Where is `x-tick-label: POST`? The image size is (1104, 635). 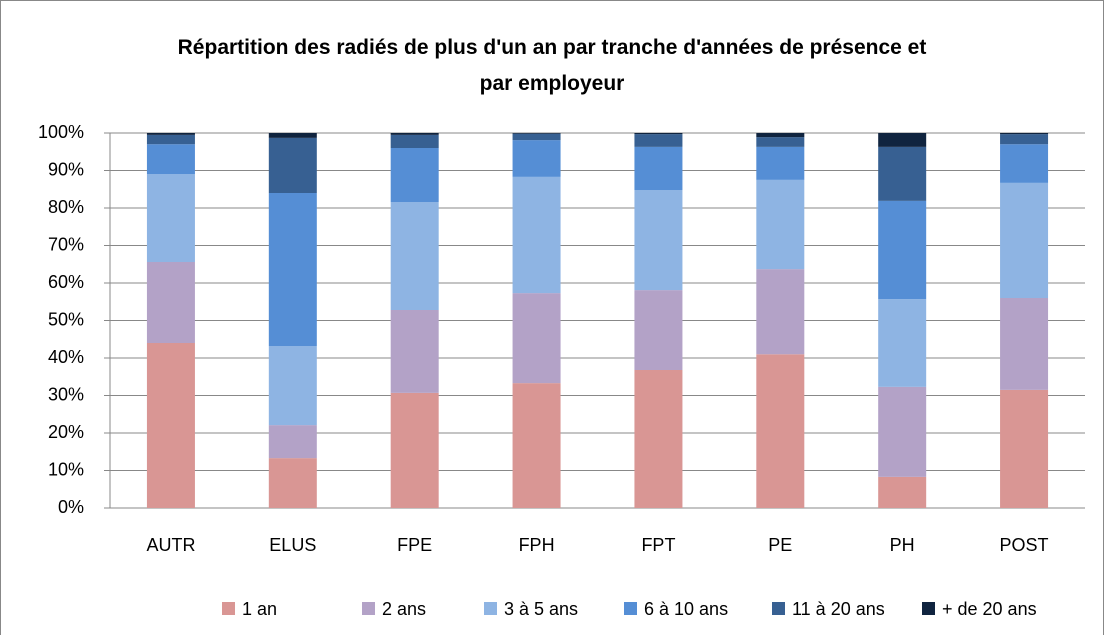
x-tick-label: POST is located at coordinates (1024, 545).